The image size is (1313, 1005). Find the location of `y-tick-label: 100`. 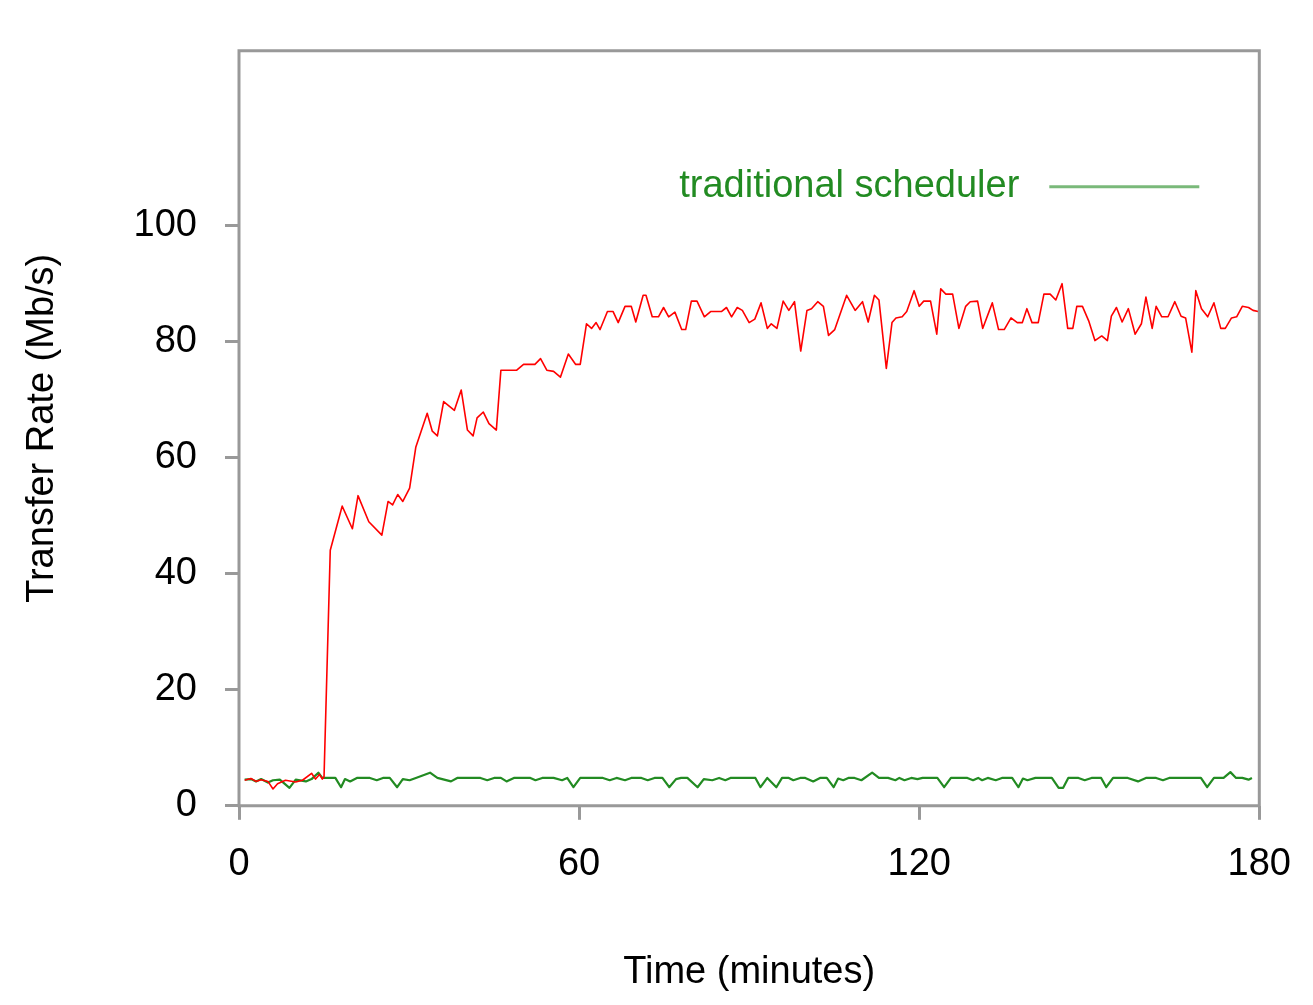

y-tick-label: 100 is located at coordinates (165, 222).